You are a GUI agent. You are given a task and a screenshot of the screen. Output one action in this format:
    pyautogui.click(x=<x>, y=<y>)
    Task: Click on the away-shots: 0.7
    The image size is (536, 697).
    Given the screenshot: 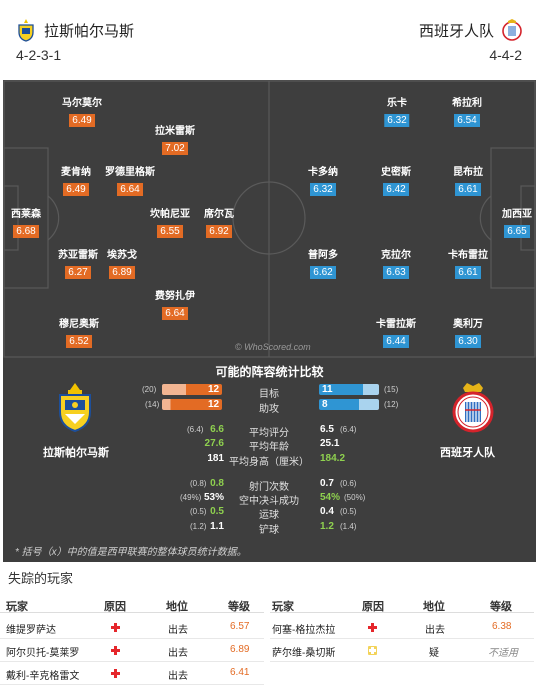 What is the action you would take?
    pyautogui.click(x=327, y=483)
    